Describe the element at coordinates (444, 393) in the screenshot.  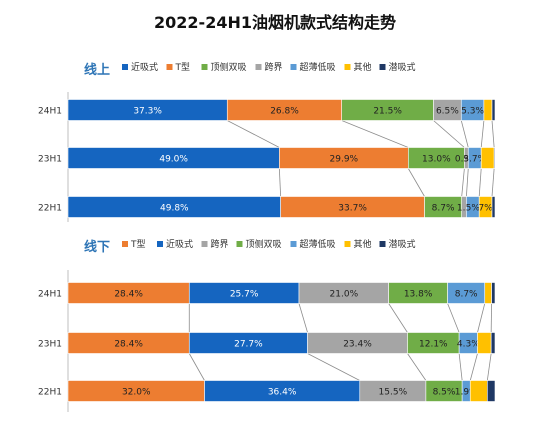
I see `data-label: 8.5%` at that location.